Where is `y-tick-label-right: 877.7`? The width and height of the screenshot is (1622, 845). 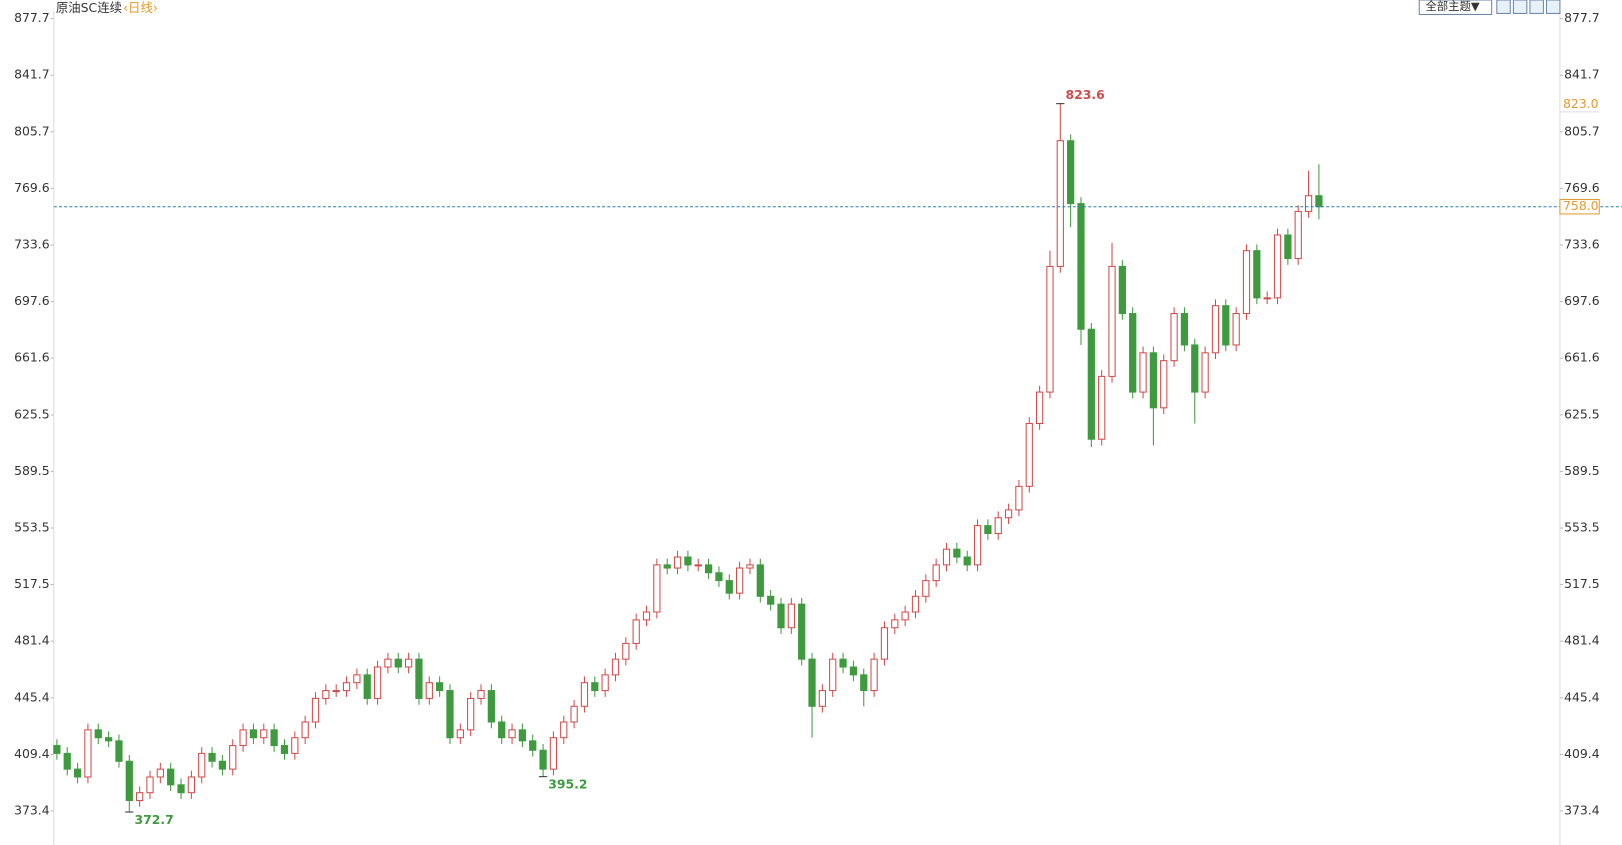
y-tick-label-right: 877.7 is located at coordinates (1582, 17).